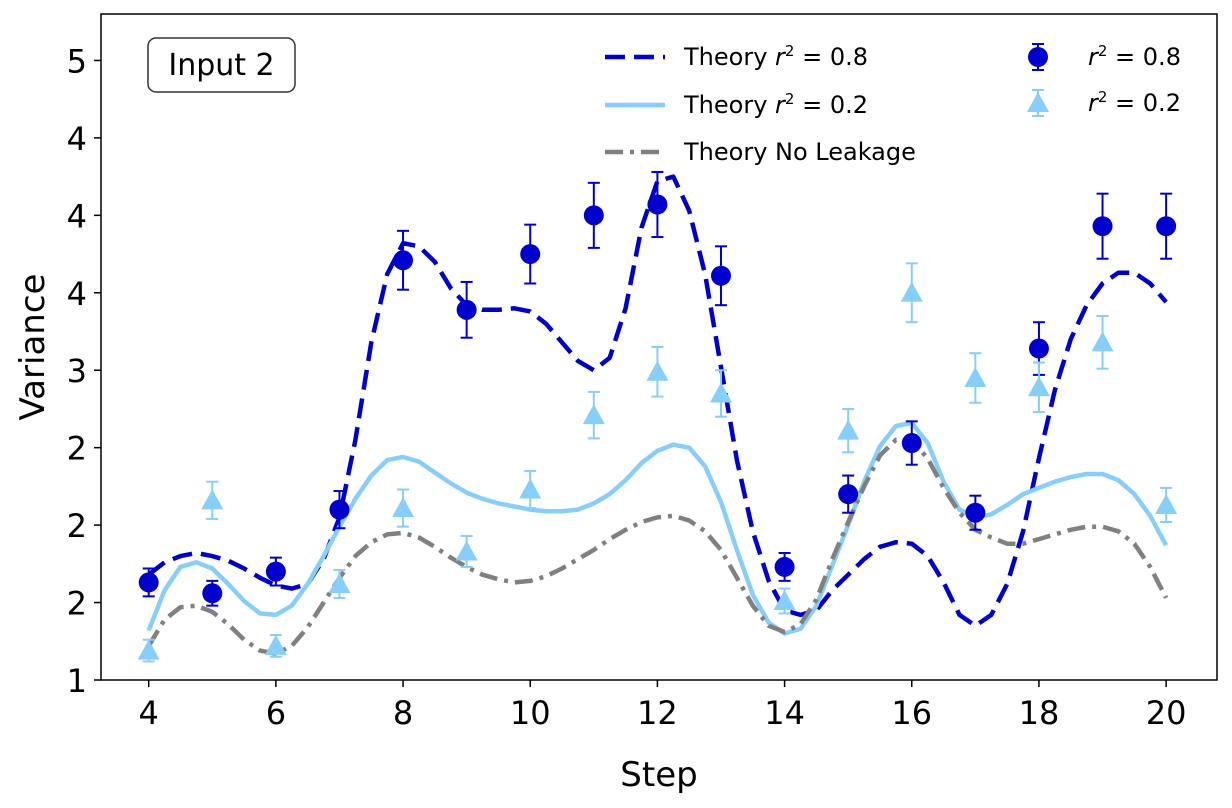 This screenshot has width=1232, height=808. I want to click on legend-label-theory-no-leakage: Theory No Leakage, so click(799, 152).